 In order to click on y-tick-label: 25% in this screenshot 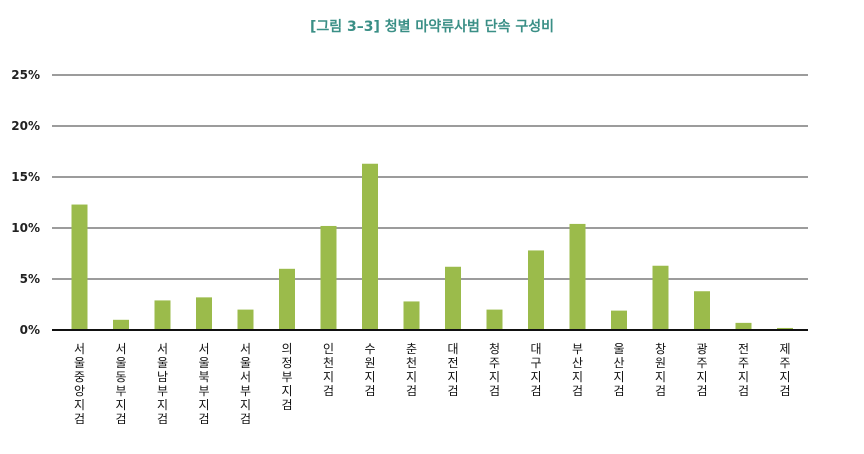, I will do `click(25, 75)`.